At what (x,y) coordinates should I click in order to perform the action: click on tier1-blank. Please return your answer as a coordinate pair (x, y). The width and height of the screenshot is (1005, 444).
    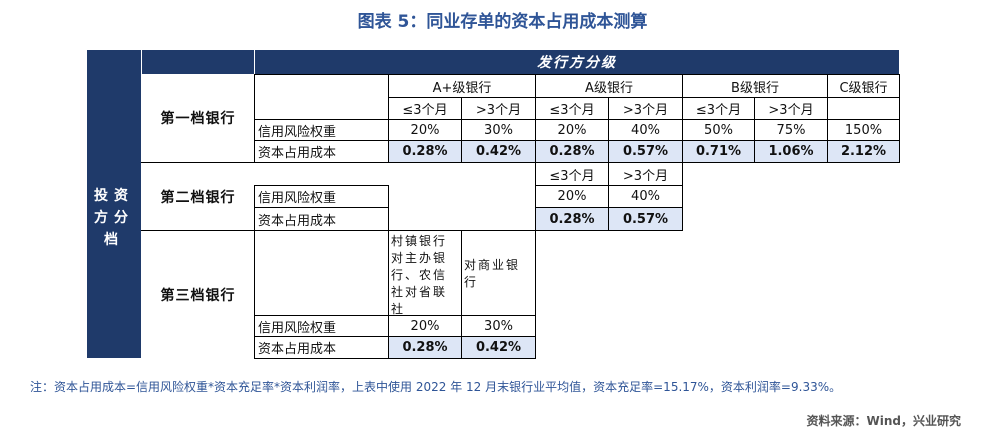
    Looking at the image, I should click on (321, 97).